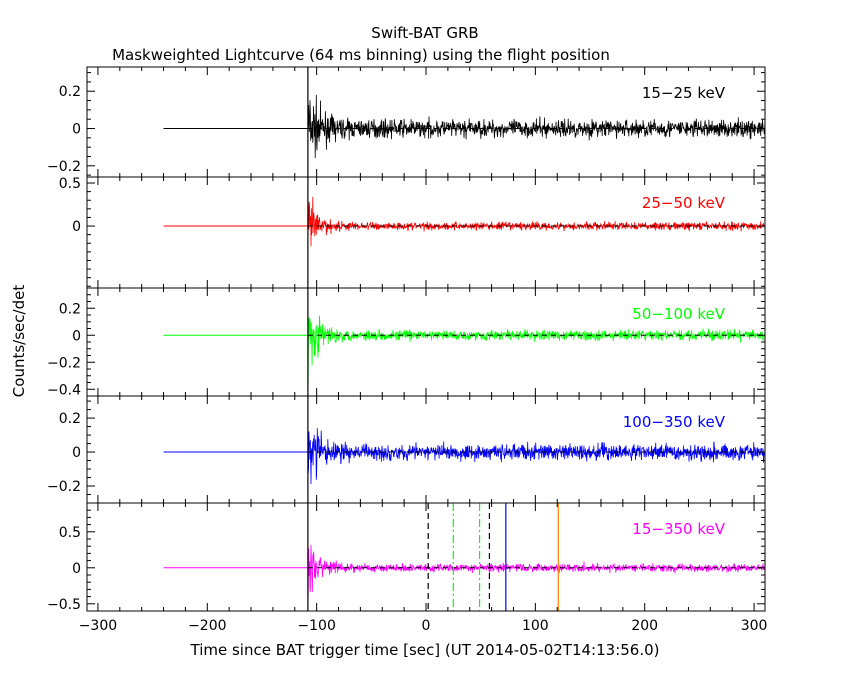 This screenshot has width=850, height=680. What do you see at coordinates (207, 626) in the screenshot?
I see `x-tick-label: −200` at bounding box center [207, 626].